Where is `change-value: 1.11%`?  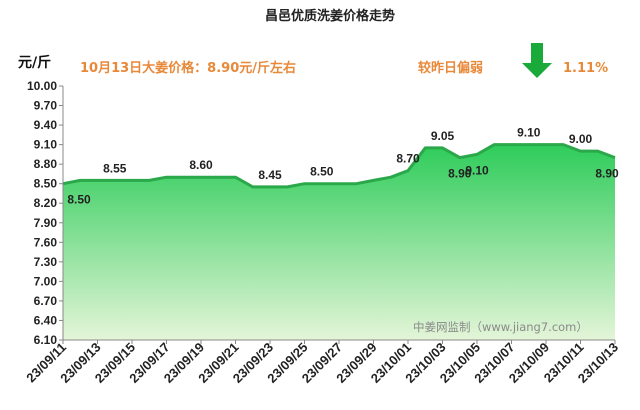
change-value: 1.11% is located at coordinates (585, 68).